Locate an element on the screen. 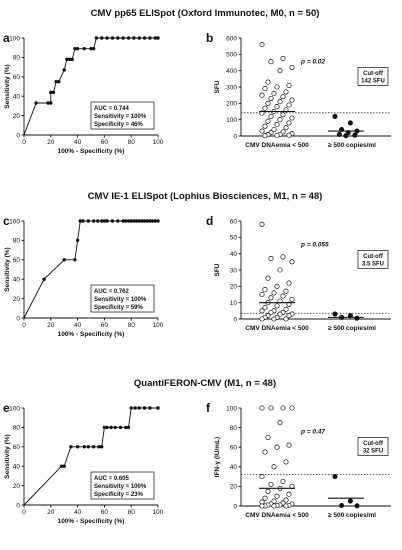 The height and width of the screenshot is (550, 402). panel-letter: b is located at coordinates (209, 38).